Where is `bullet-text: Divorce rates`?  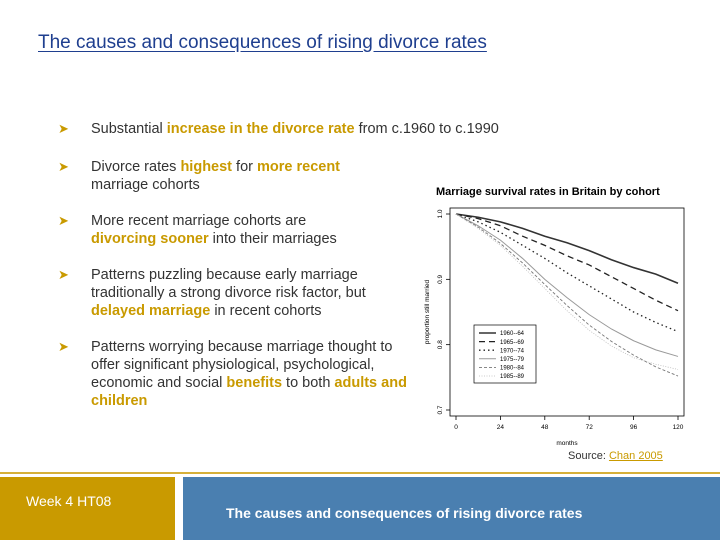 bullet-text: Divorce rates is located at coordinates (136, 167).